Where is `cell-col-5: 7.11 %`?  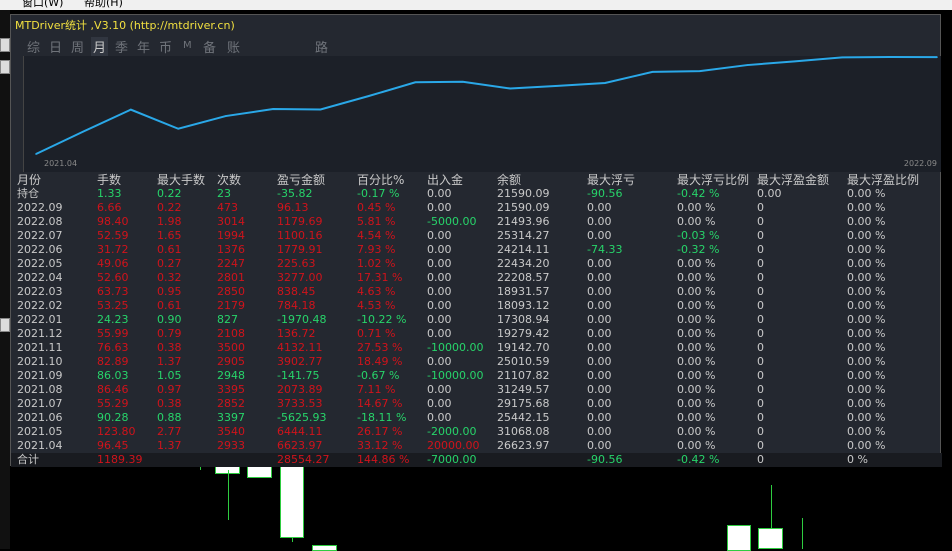 cell-col-5: 7.11 % is located at coordinates (376, 389).